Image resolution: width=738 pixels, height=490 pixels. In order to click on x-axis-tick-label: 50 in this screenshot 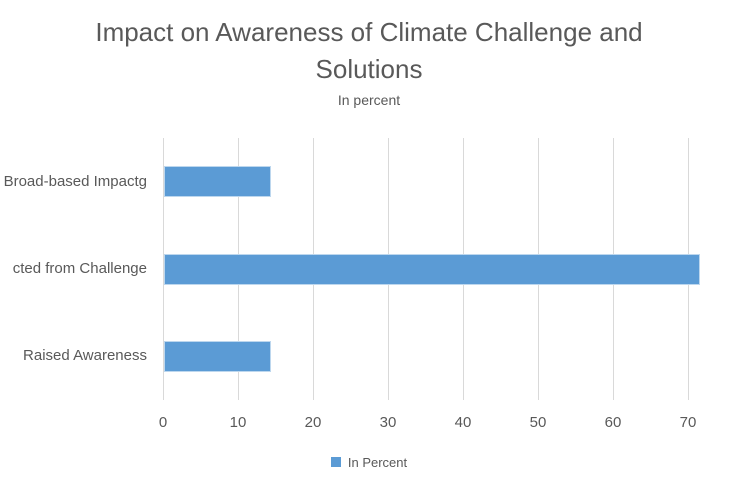, I will do `click(538, 422)`.